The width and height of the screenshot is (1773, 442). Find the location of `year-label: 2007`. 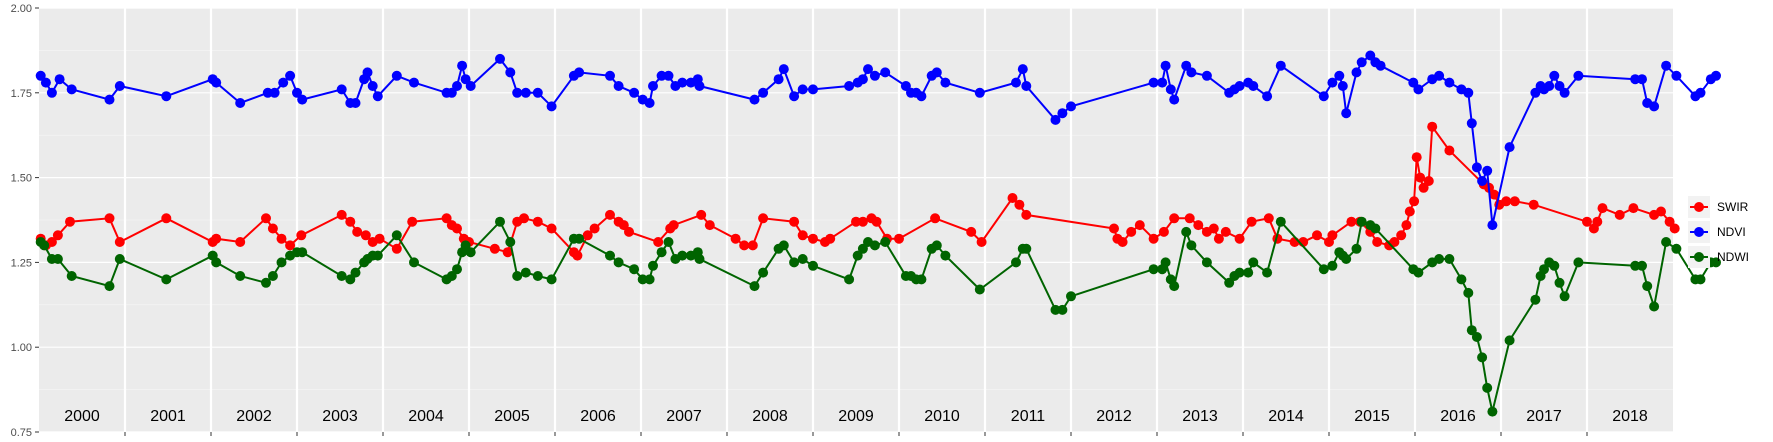

year-label: 2007 is located at coordinates (684, 416).